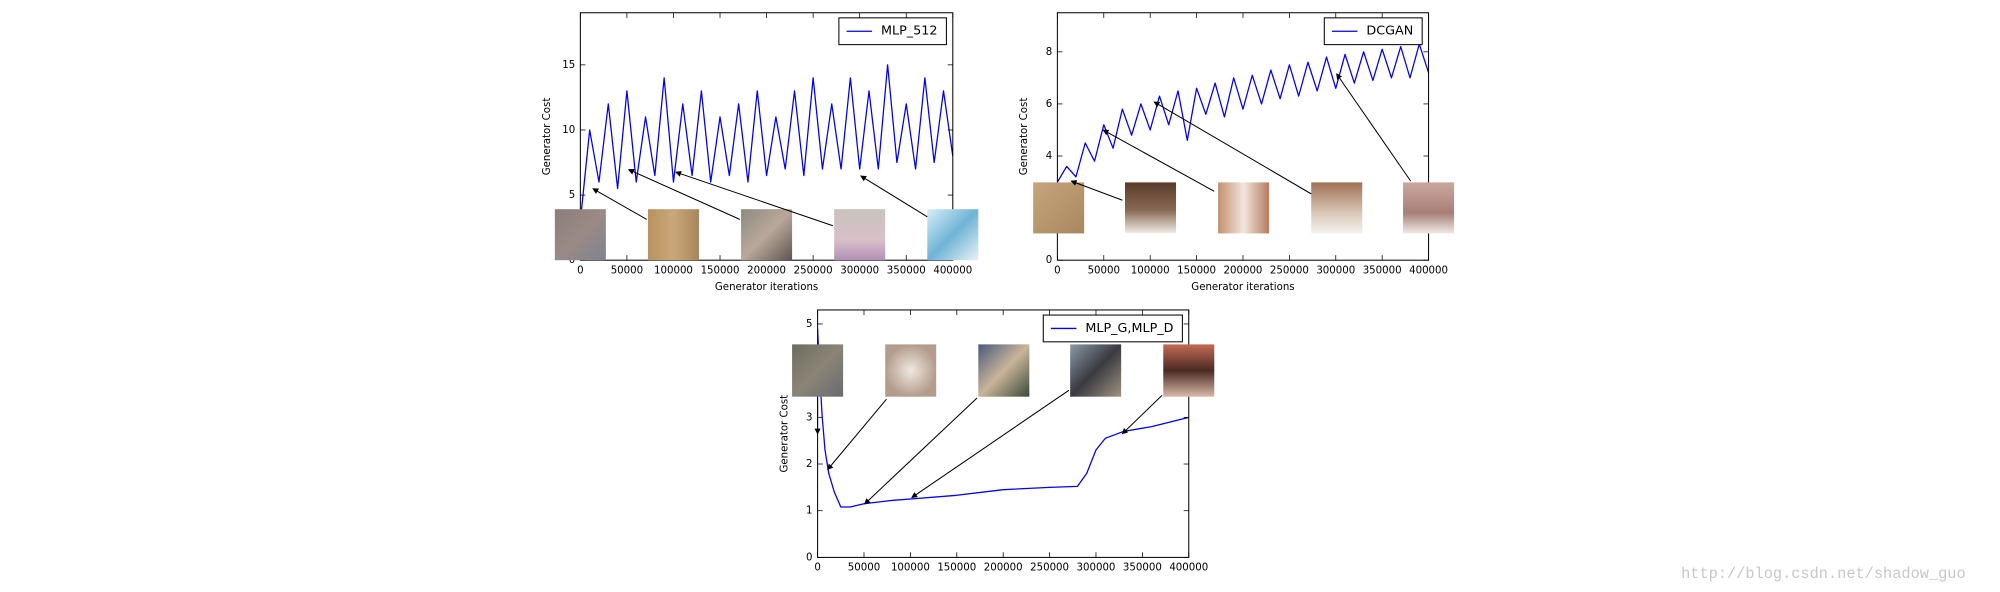 This screenshot has width=2000, height=592. Describe the element at coordinates (1049, 52) in the screenshot. I see `y-tick-label: 8` at that location.